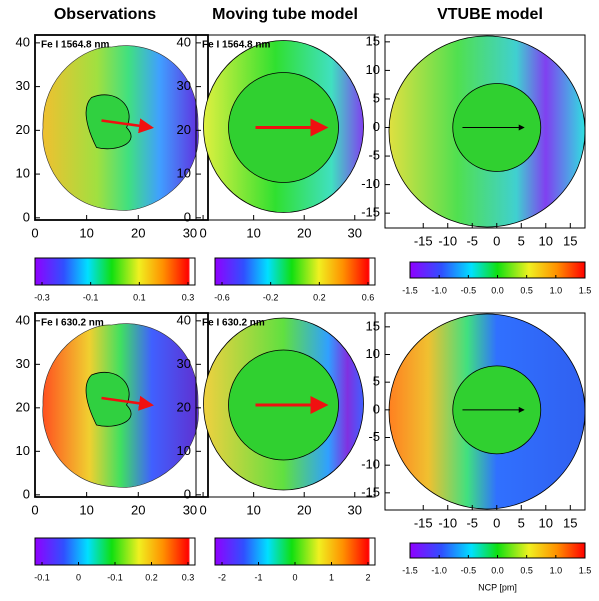  Describe the element at coordinates (222, 297) in the screenshot. I see `colorbar-tick-label: -0.6` at that location.